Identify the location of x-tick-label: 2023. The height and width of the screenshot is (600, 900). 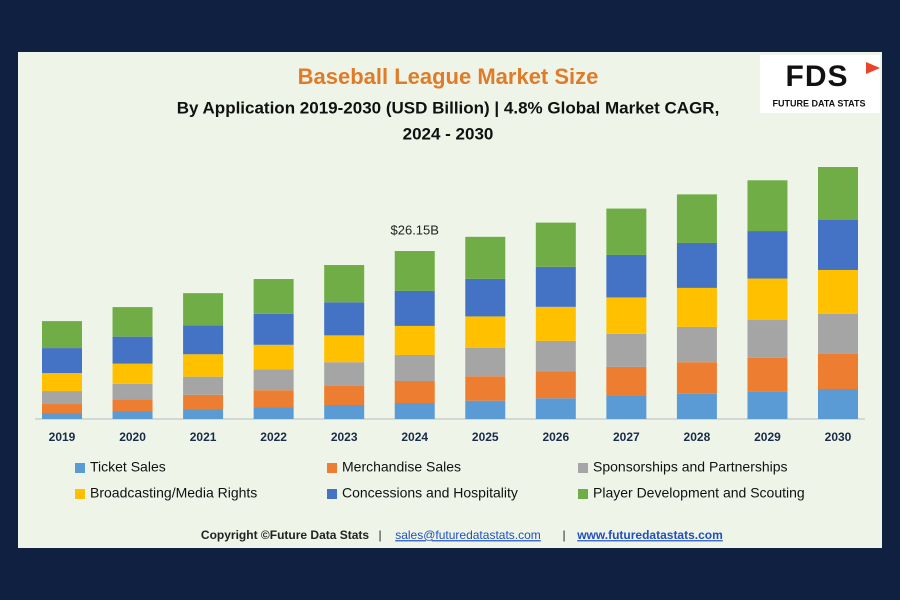
(344, 437).